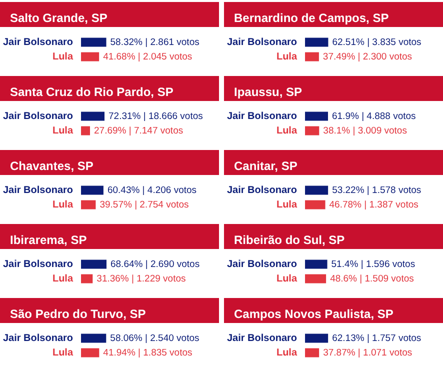 The width and height of the screenshot is (443, 372). What do you see at coordinates (367, 56) in the screenshot?
I see `data-label: 37.49% | 2.300 votos` at bounding box center [367, 56].